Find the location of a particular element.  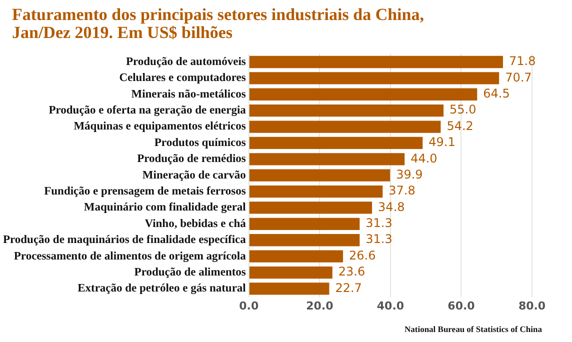

y-tick-label: Produção de maquinários de finalidade específica is located at coordinates (124, 240).